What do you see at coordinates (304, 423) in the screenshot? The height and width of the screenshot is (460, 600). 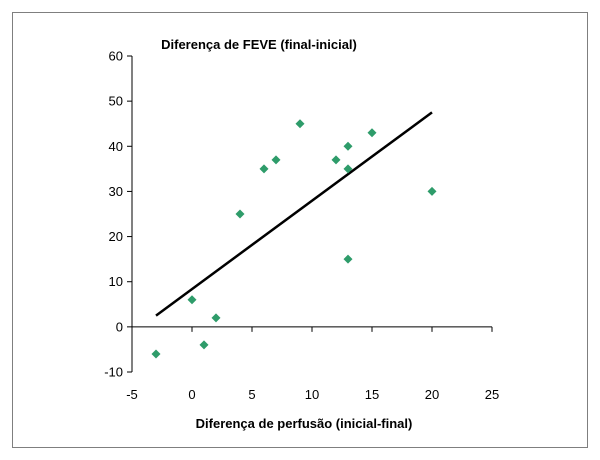 I see `x-axis-label: Diferença de perfusão (inicial-final)` at bounding box center [304, 423].